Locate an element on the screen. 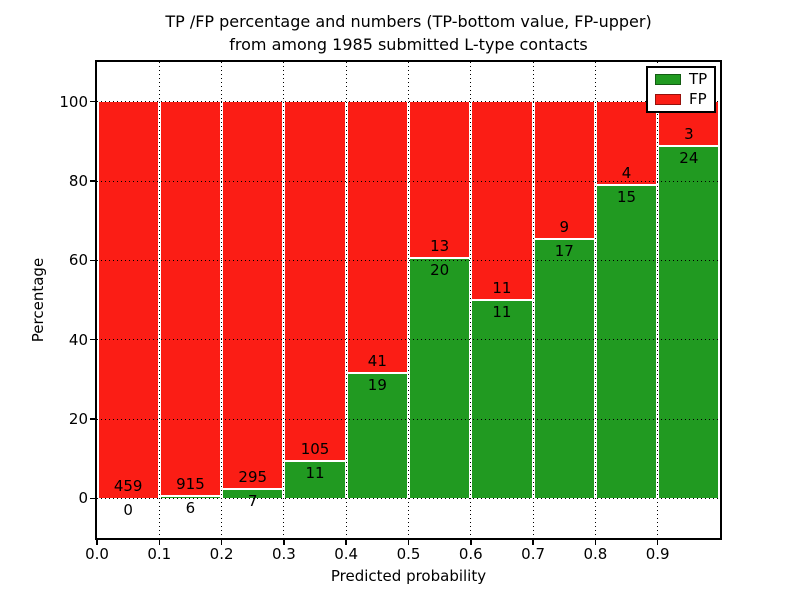 This screenshot has height=600, width=800. tp-count-label: 7 is located at coordinates (252, 501).